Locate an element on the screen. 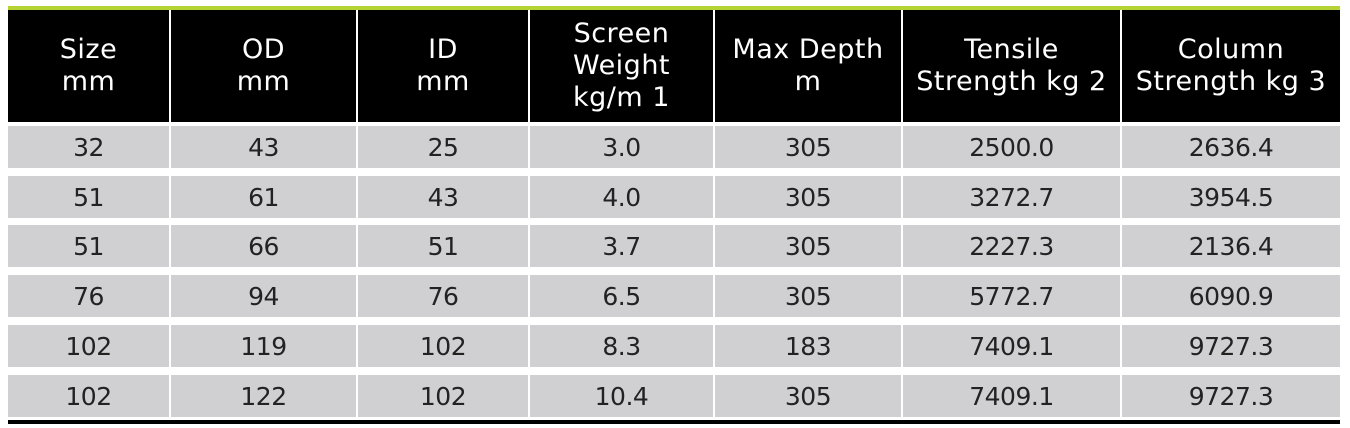  table-row: 102 119 102 8.3 183 7409.1 9727.3 is located at coordinates (674, 346).